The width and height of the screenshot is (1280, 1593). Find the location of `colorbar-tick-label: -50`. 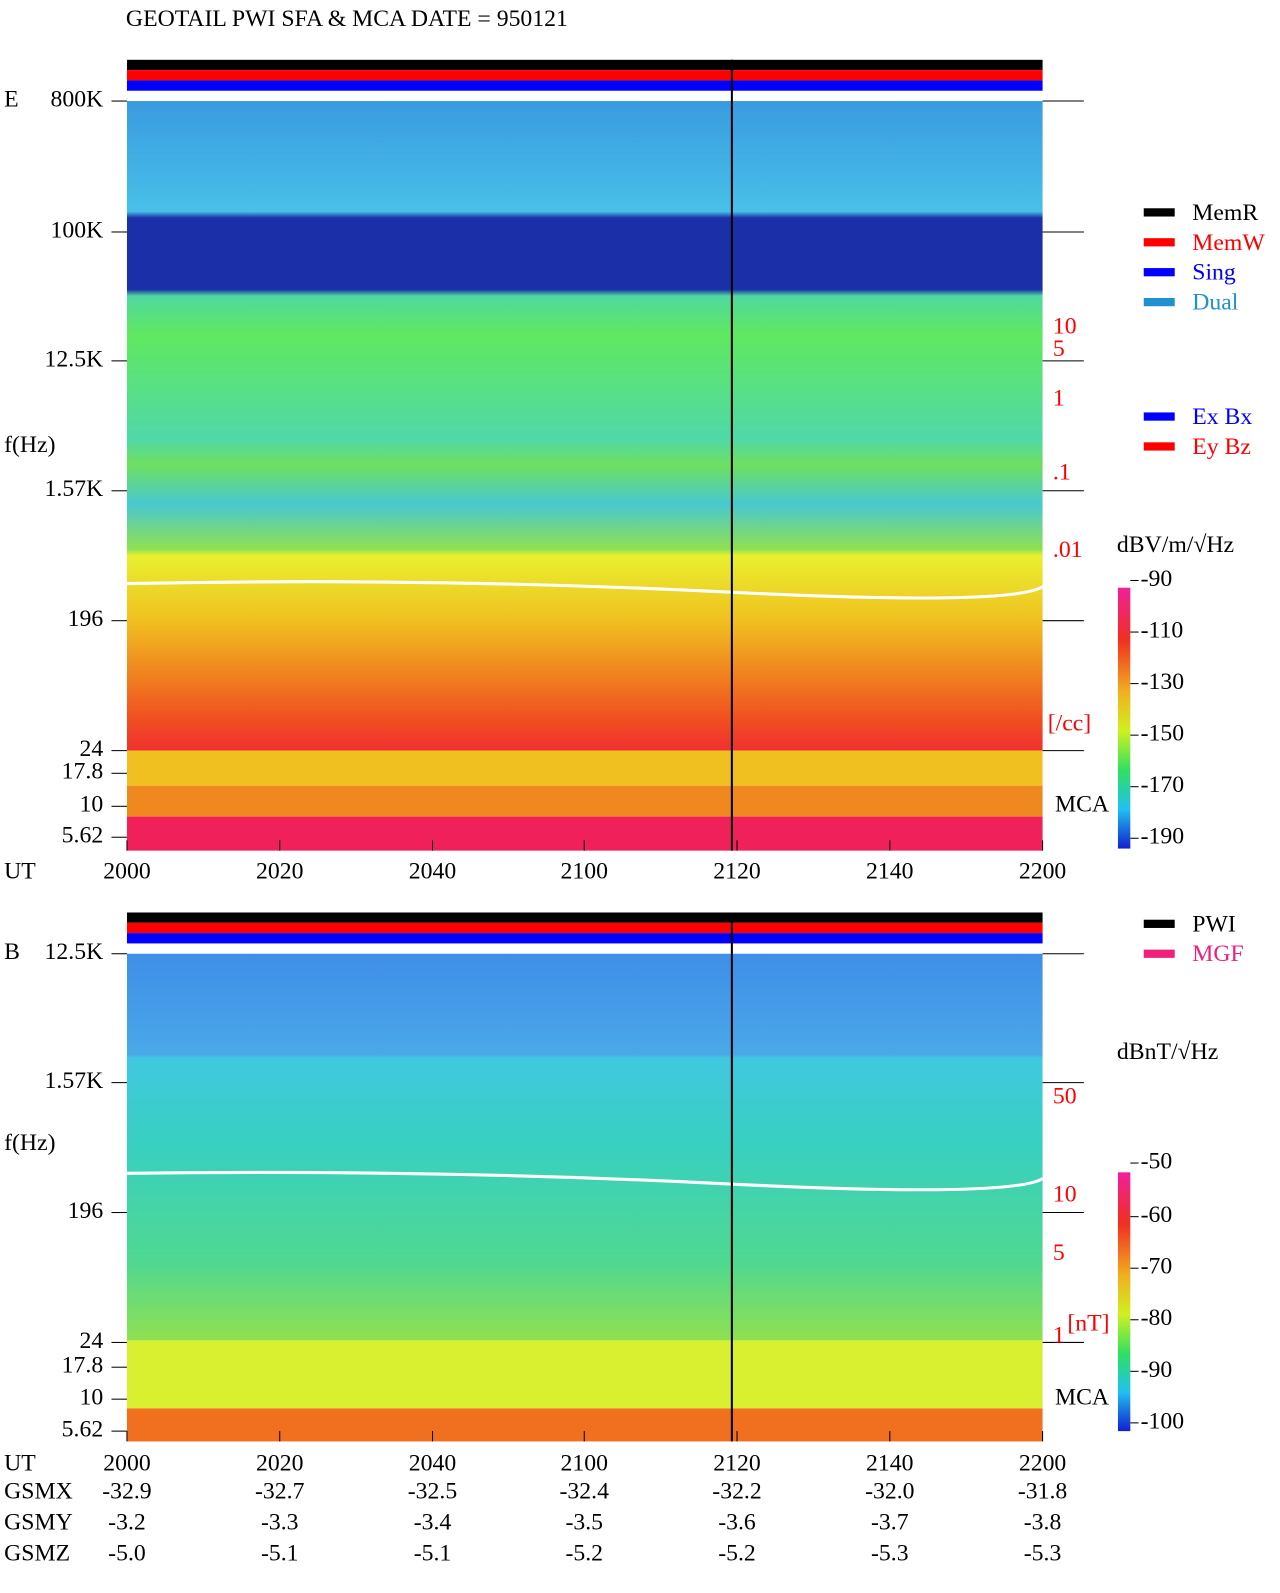

colorbar-tick-label: -50 is located at coordinates (1157, 1161).